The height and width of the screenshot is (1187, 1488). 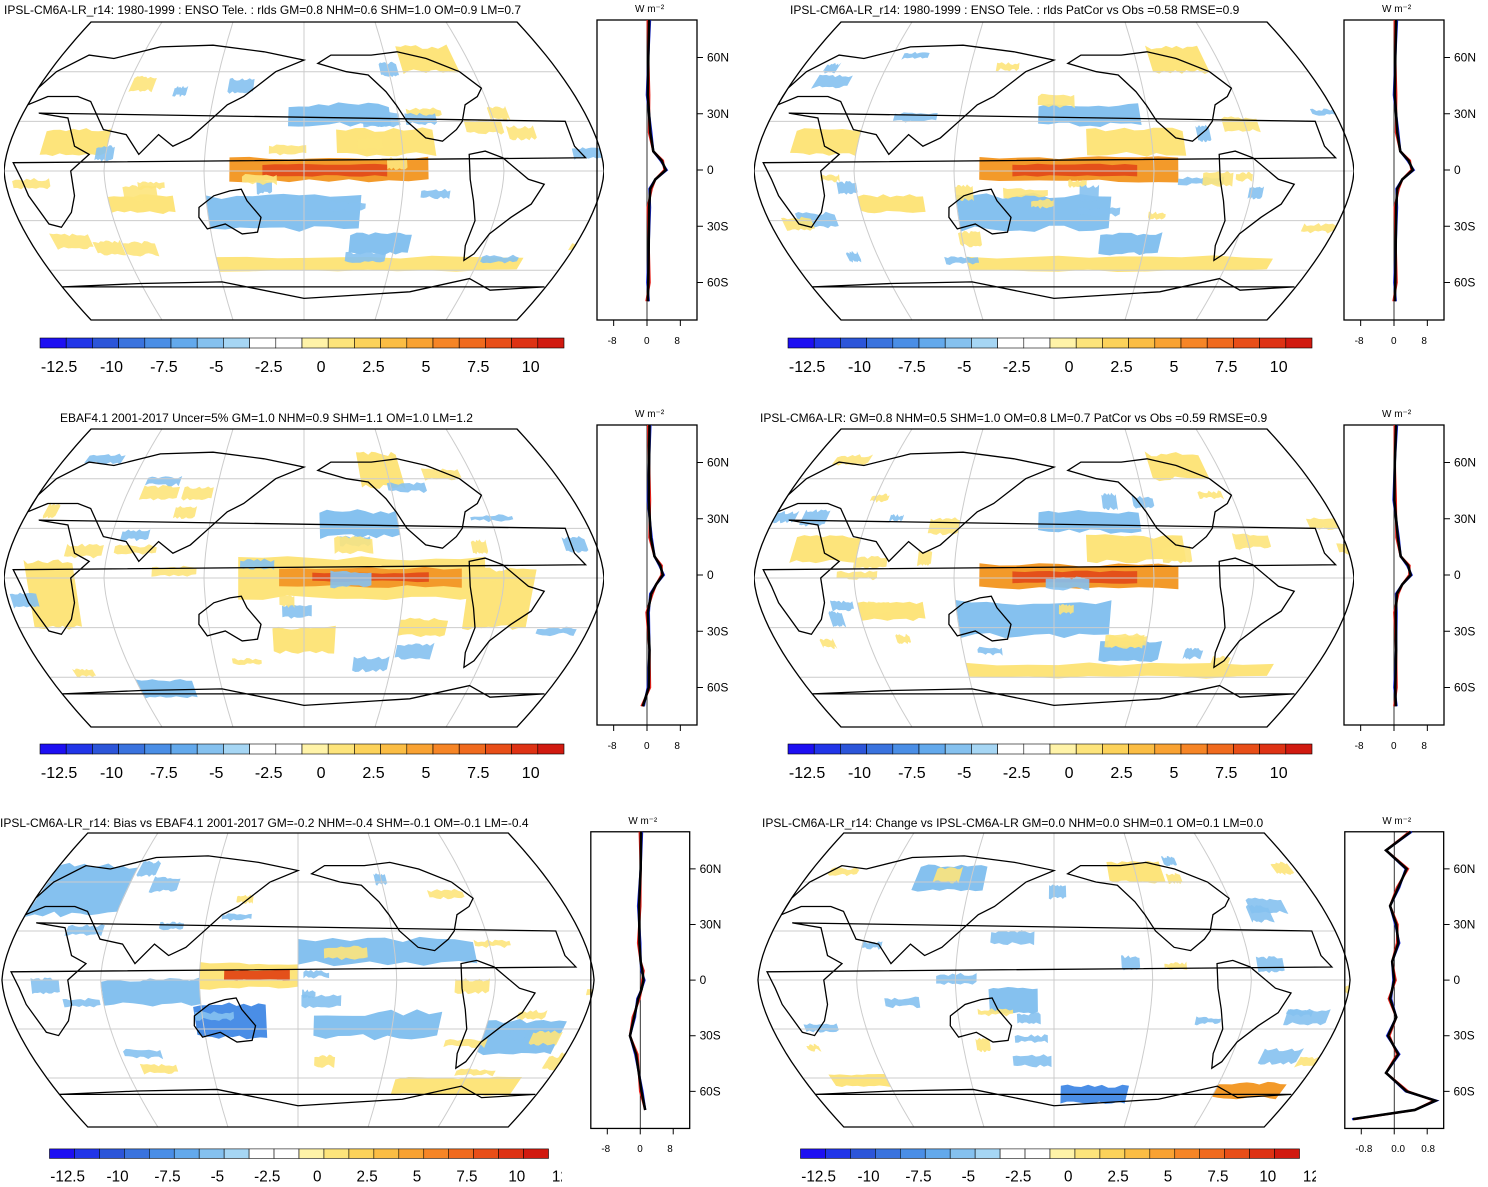 What do you see at coordinates (1397, 414) in the screenshot?
I see `units-label: W m⁻²` at bounding box center [1397, 414].